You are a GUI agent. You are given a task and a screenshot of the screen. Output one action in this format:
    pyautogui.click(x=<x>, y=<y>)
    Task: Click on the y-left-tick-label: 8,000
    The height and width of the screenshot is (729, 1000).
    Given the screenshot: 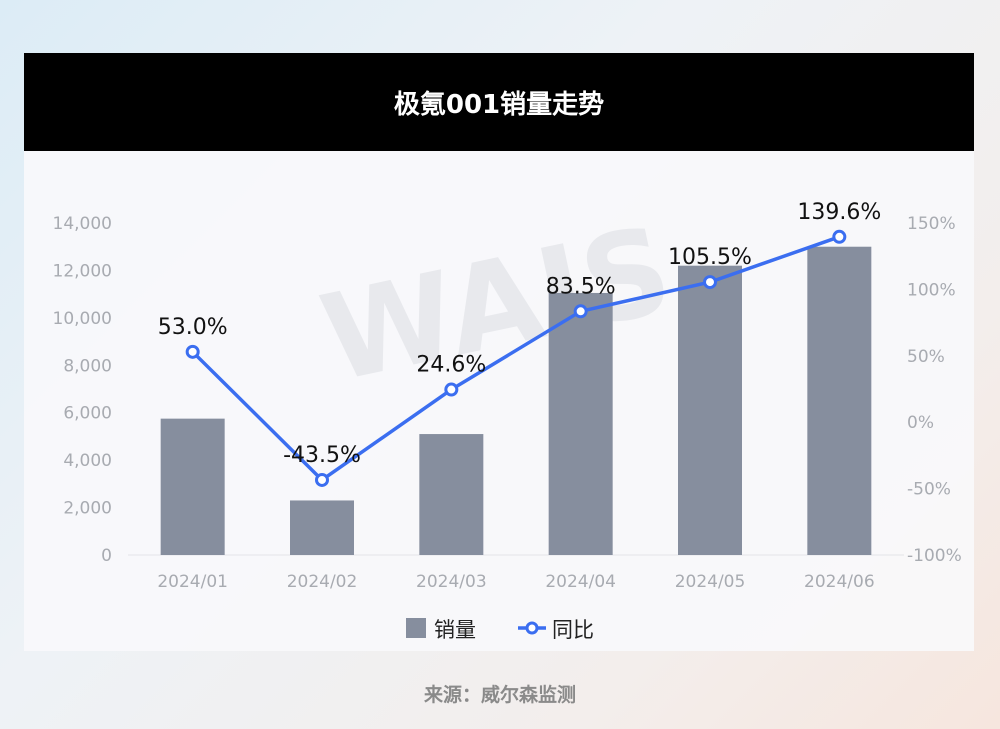 What is the action you would take?
    pyautogui.click(x=87, y=366)
    